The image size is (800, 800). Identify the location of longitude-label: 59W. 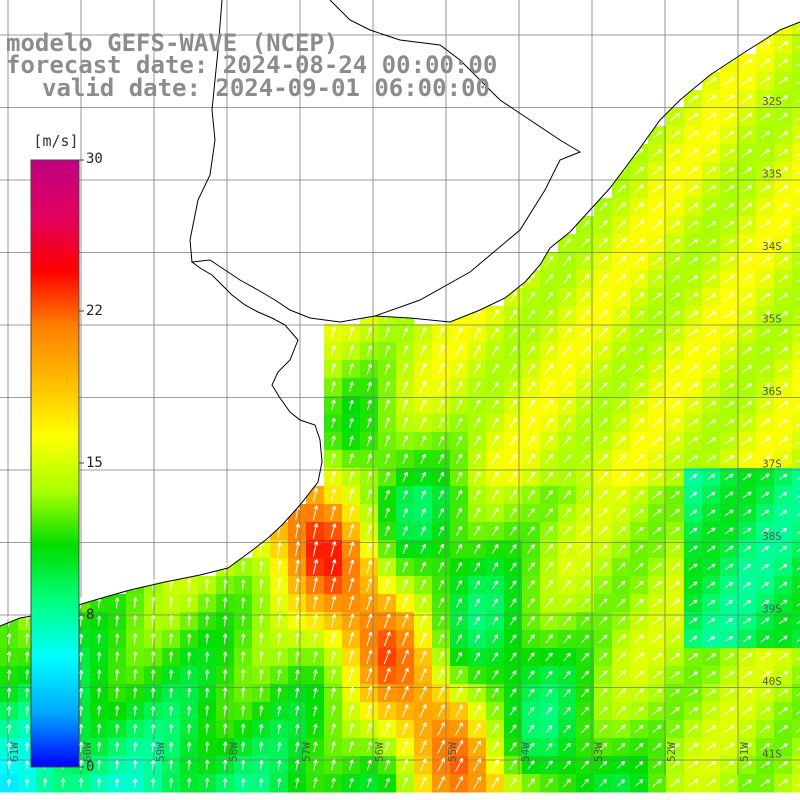
(160, 752).